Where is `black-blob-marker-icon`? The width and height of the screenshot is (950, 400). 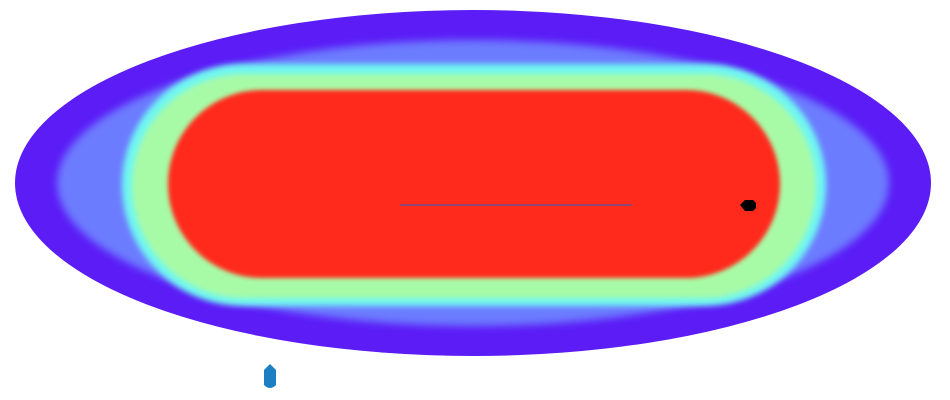
black-blob-marker-icon is located at coordinates (748, 205).